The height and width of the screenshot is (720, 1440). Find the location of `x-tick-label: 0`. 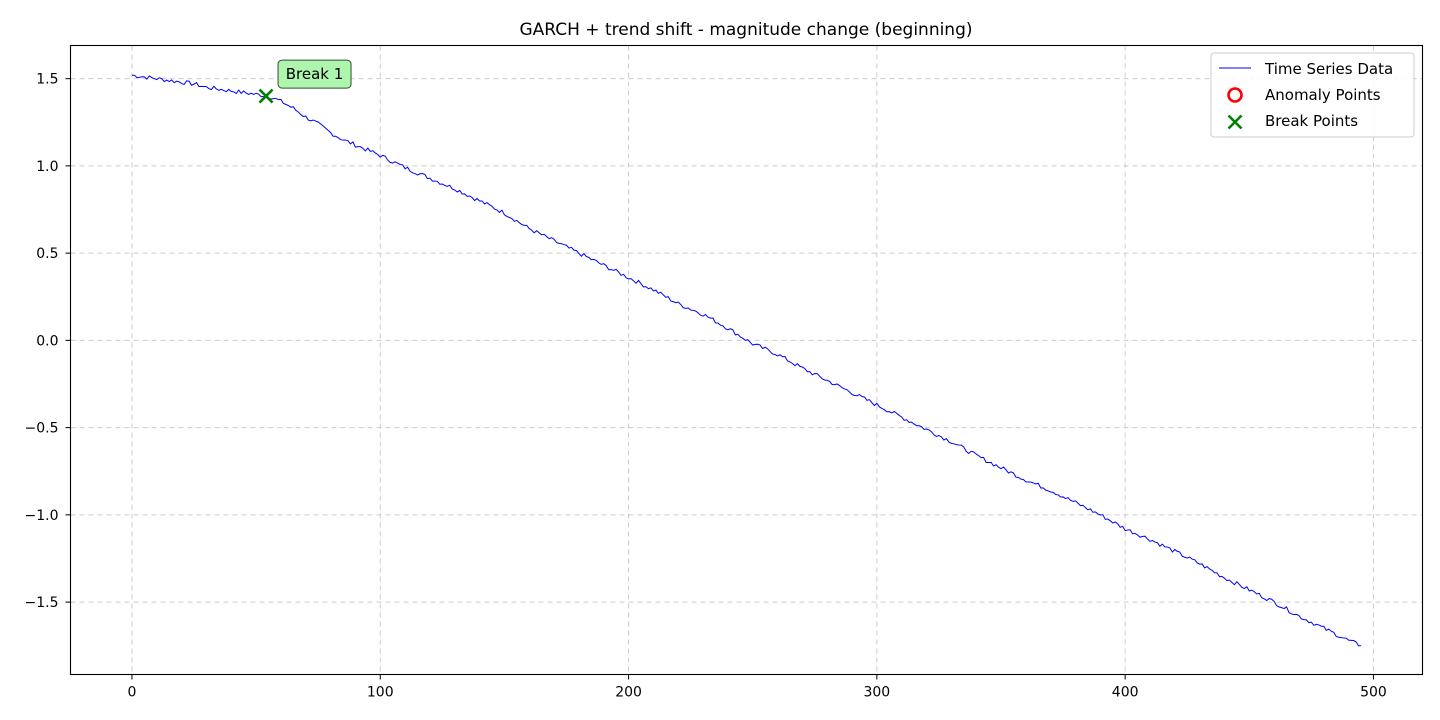

x-tick-label: 0 is located at coordinates (131, 693).